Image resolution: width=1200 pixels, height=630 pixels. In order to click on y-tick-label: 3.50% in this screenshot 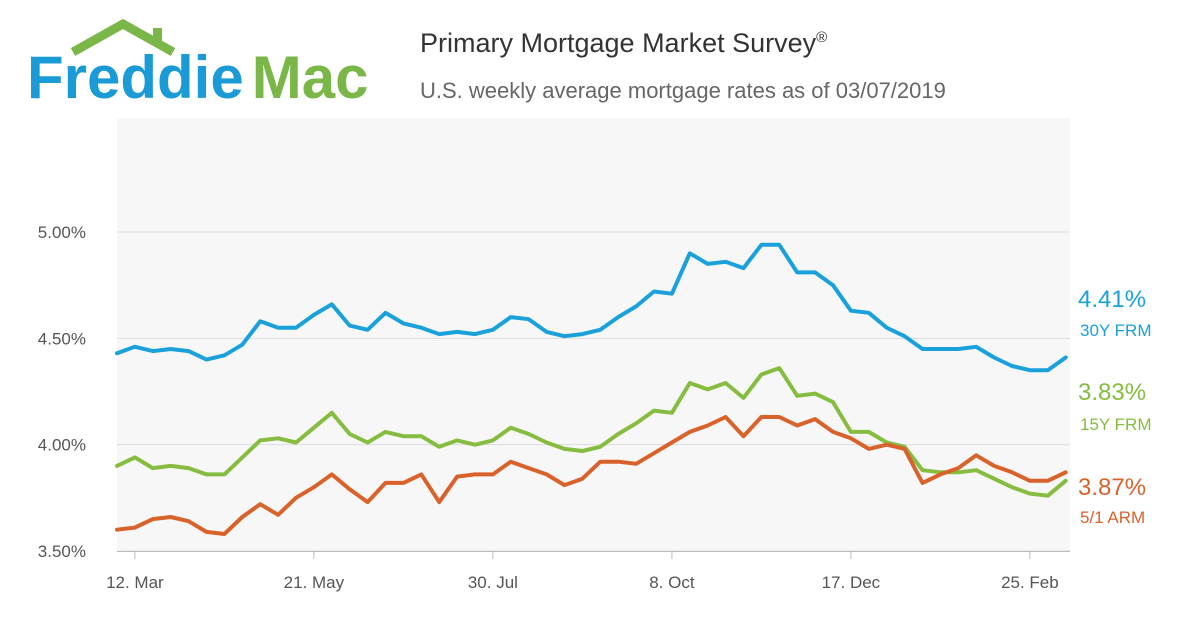, I will do `click(62, 551)`.